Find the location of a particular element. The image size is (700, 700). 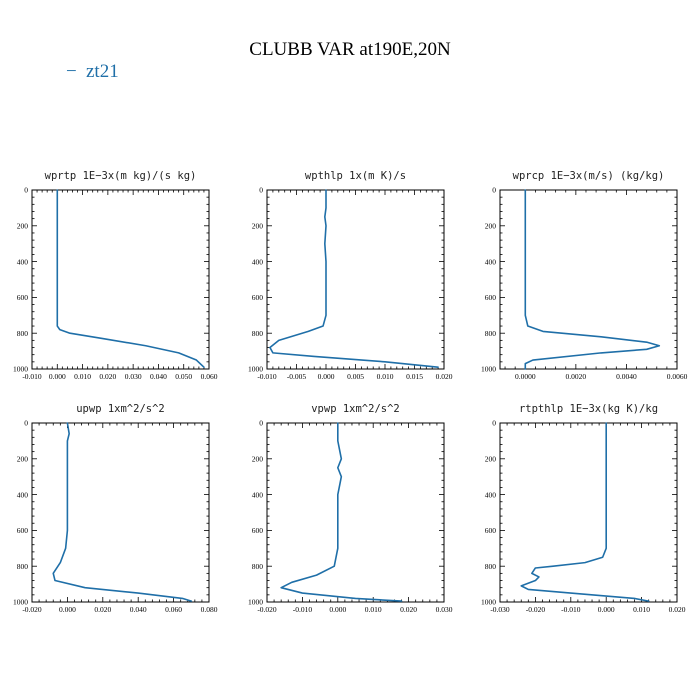

x-tick-label: 0.0040 is located at coordinates (626, 376).